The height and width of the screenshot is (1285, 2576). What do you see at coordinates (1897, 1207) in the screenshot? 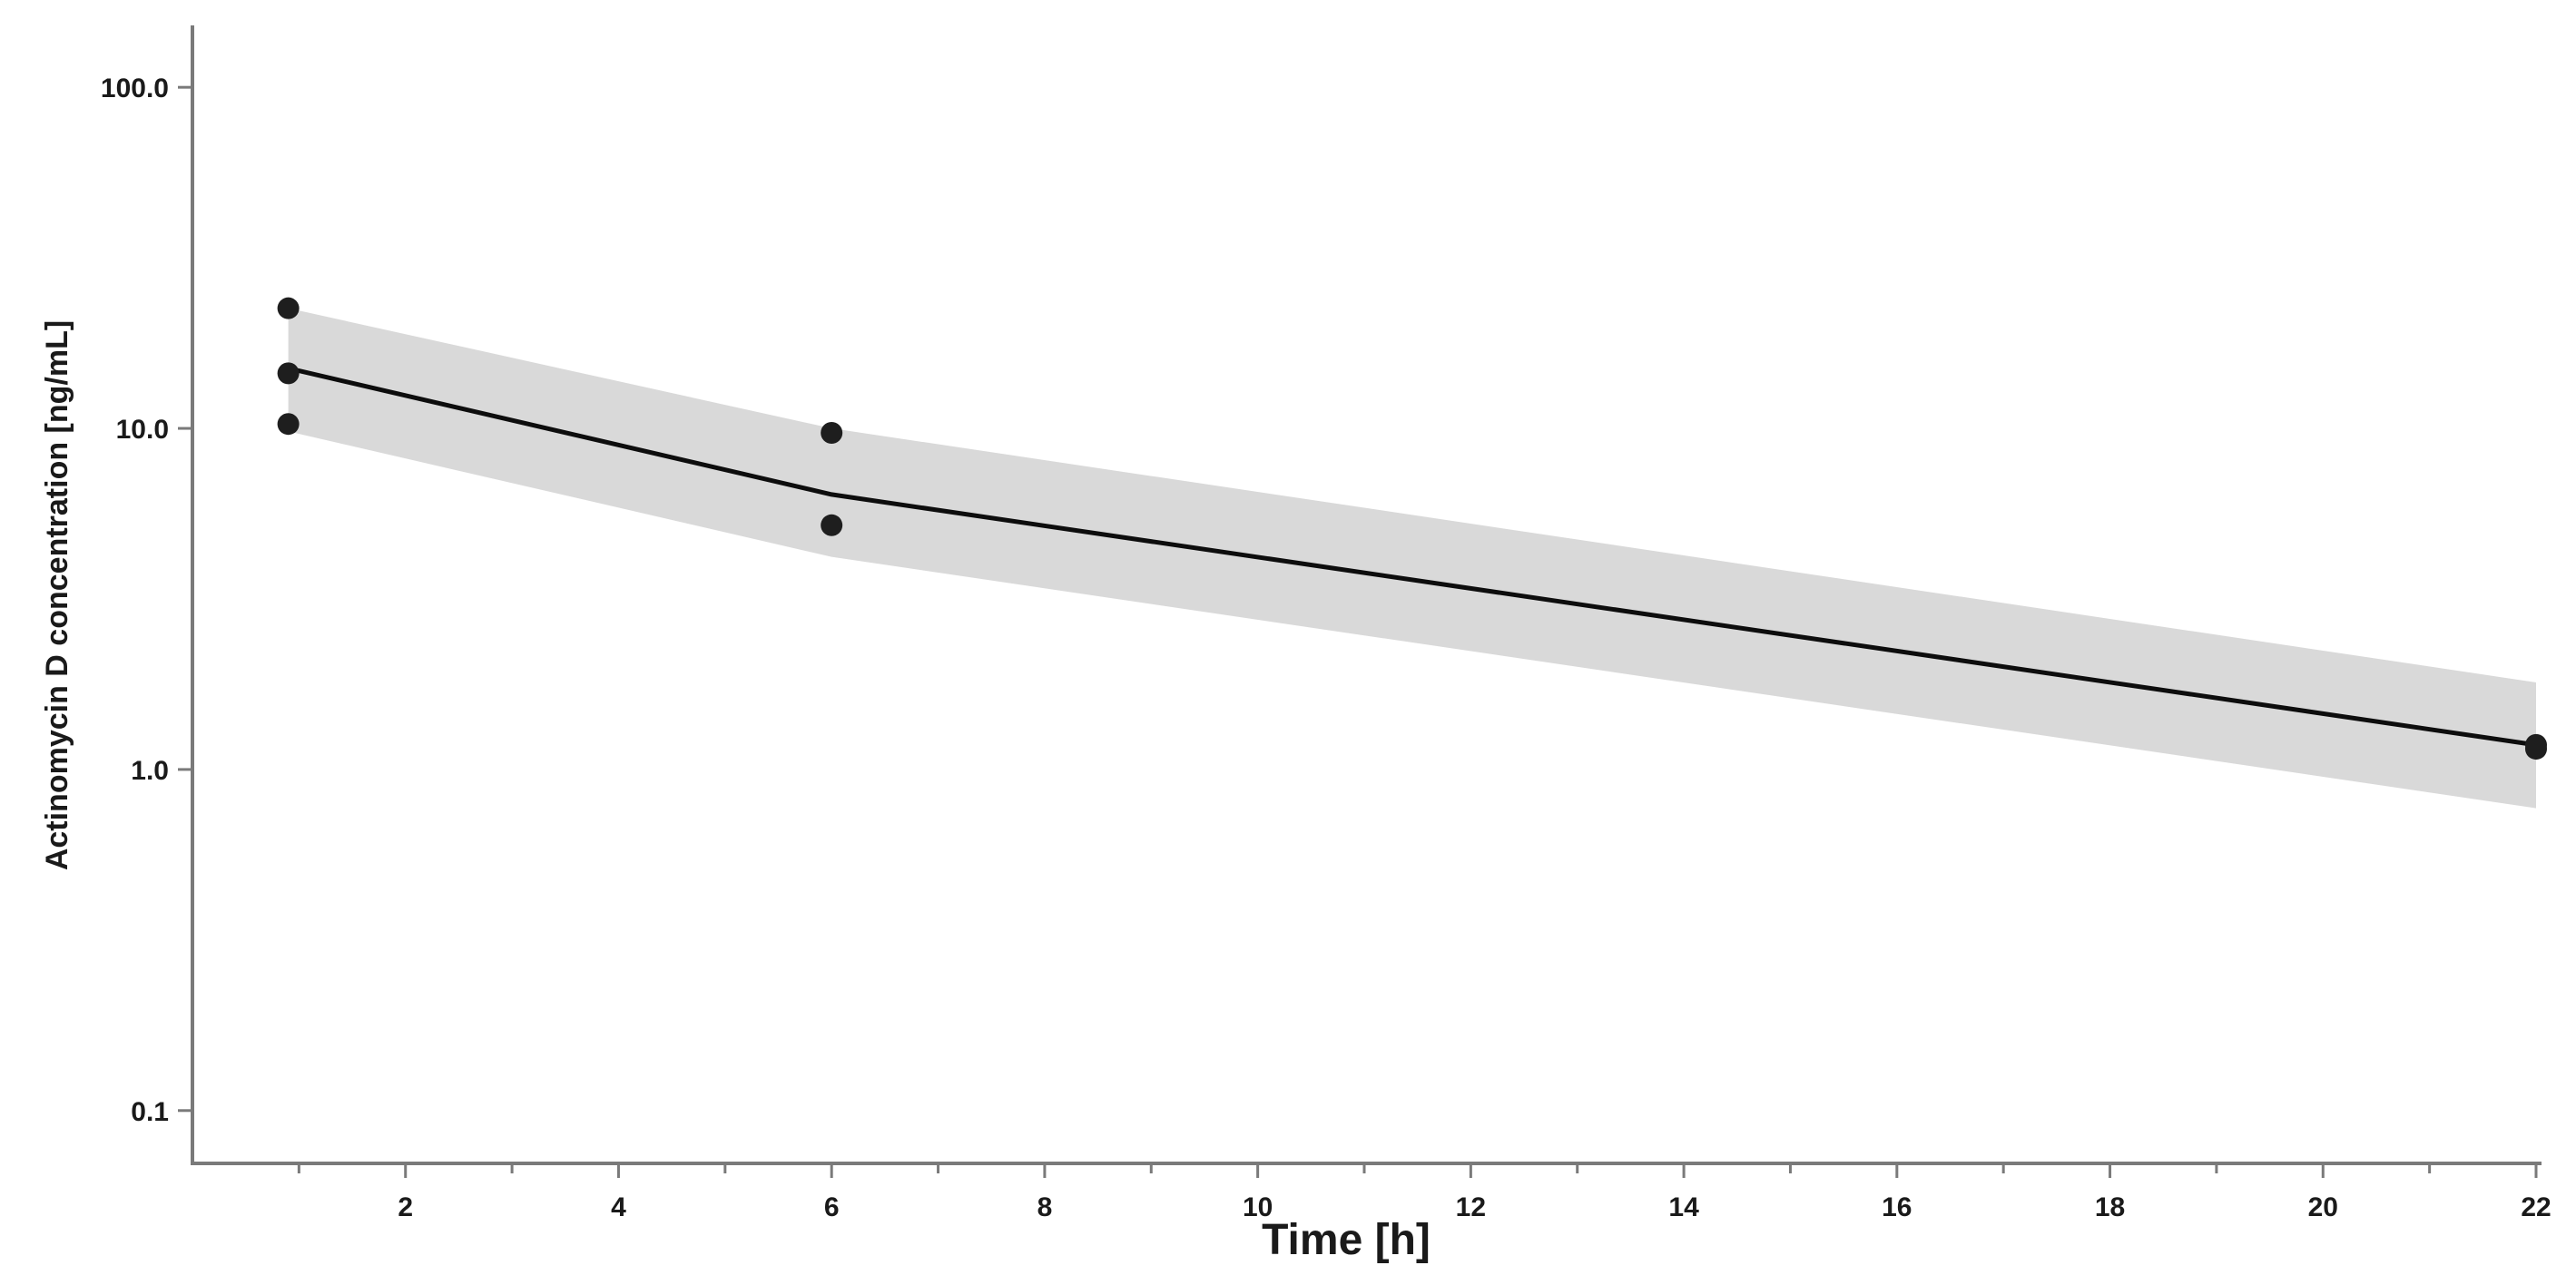
I see `x-tick-label: 16` at bounding box center [1897, 1207].